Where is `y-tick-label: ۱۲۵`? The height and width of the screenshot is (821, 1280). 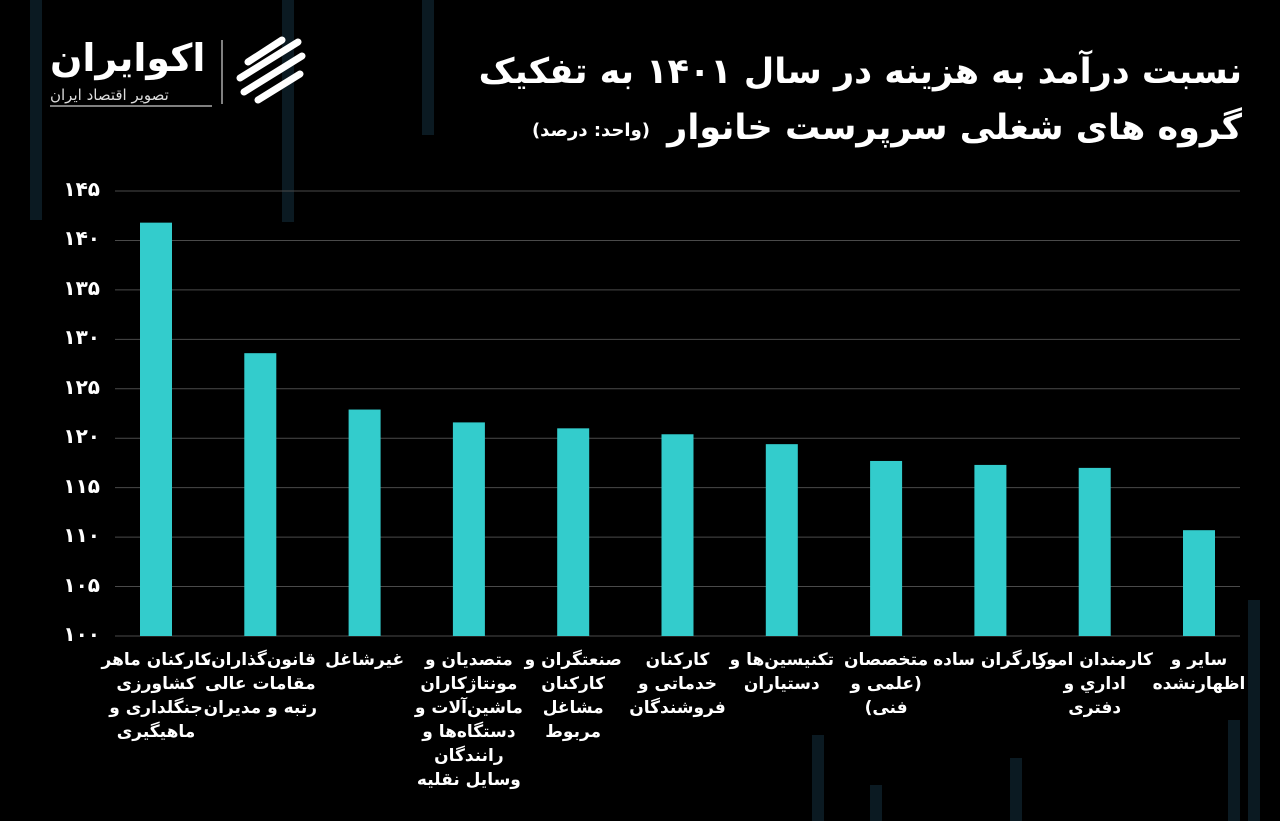
y-tick-label: ۱۲۵ is located at coordinates (81, 386).